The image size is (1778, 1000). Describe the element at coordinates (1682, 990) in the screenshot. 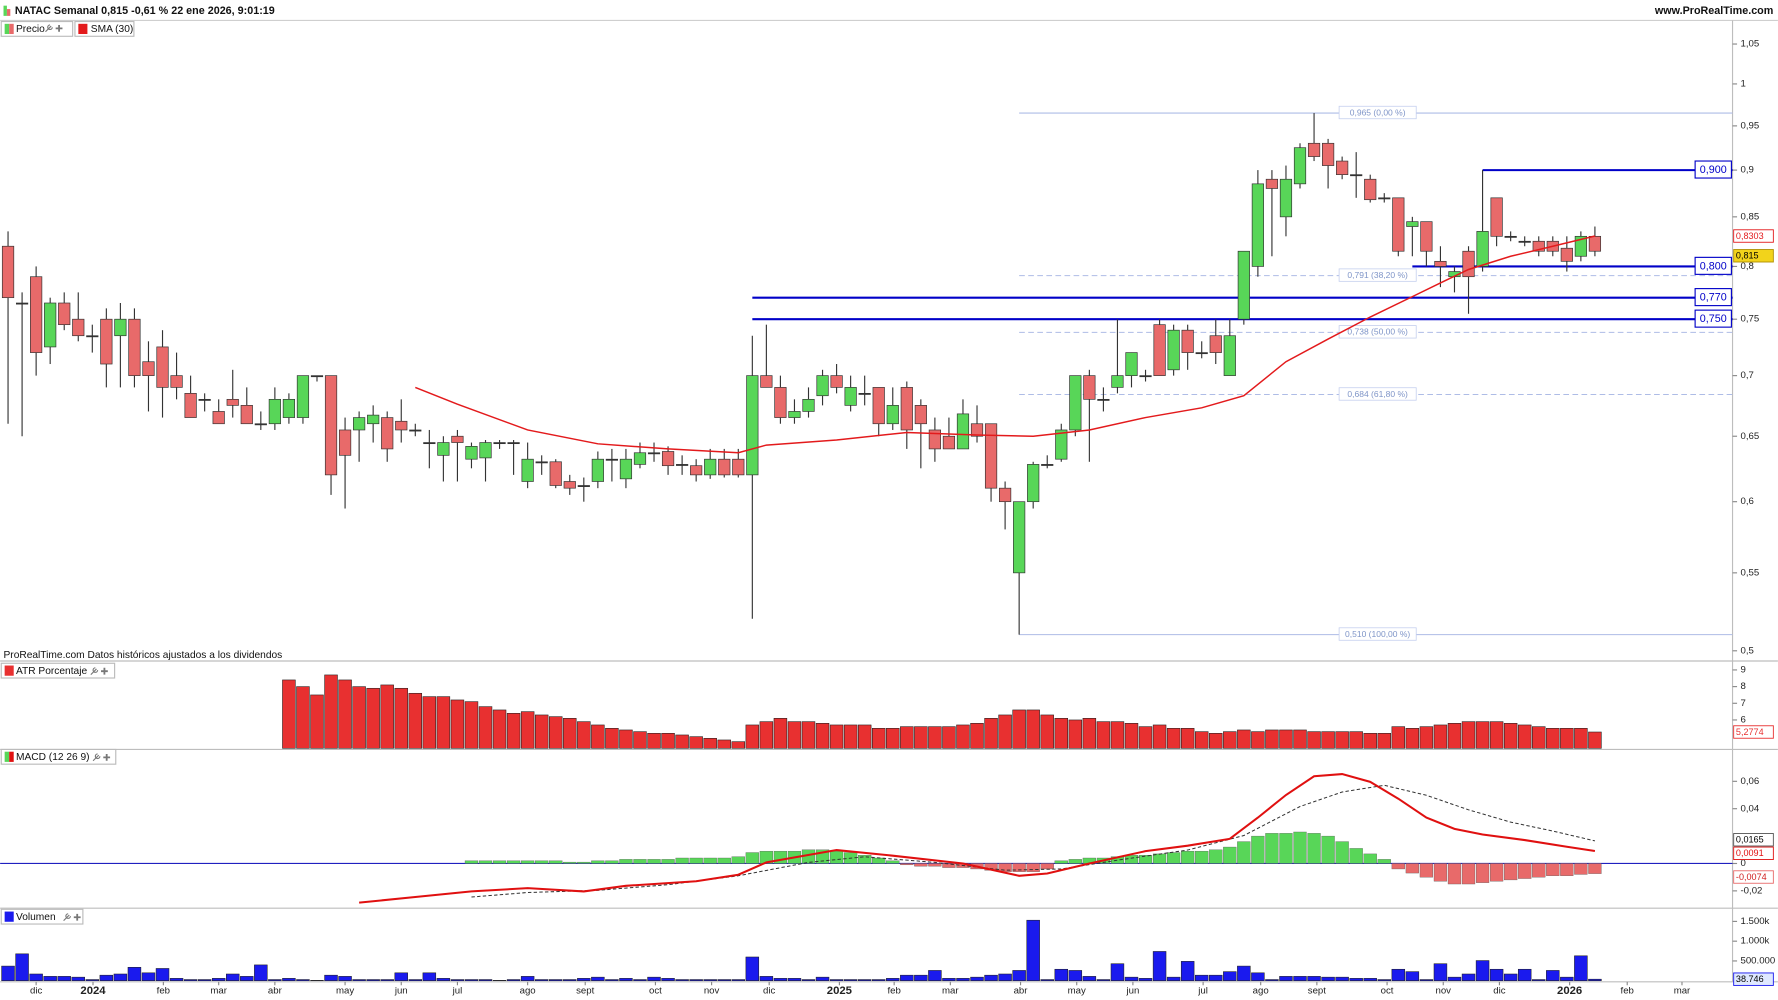

I see `x-tick-label: mar` at that location.